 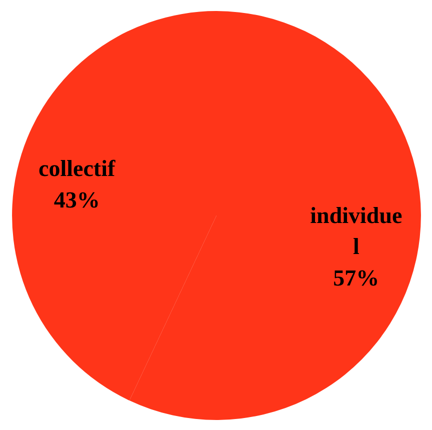 What do you see at coordinates (356, 278) in the screenshot?
I see `data-label: 57%` at bounding box center [356, 278].